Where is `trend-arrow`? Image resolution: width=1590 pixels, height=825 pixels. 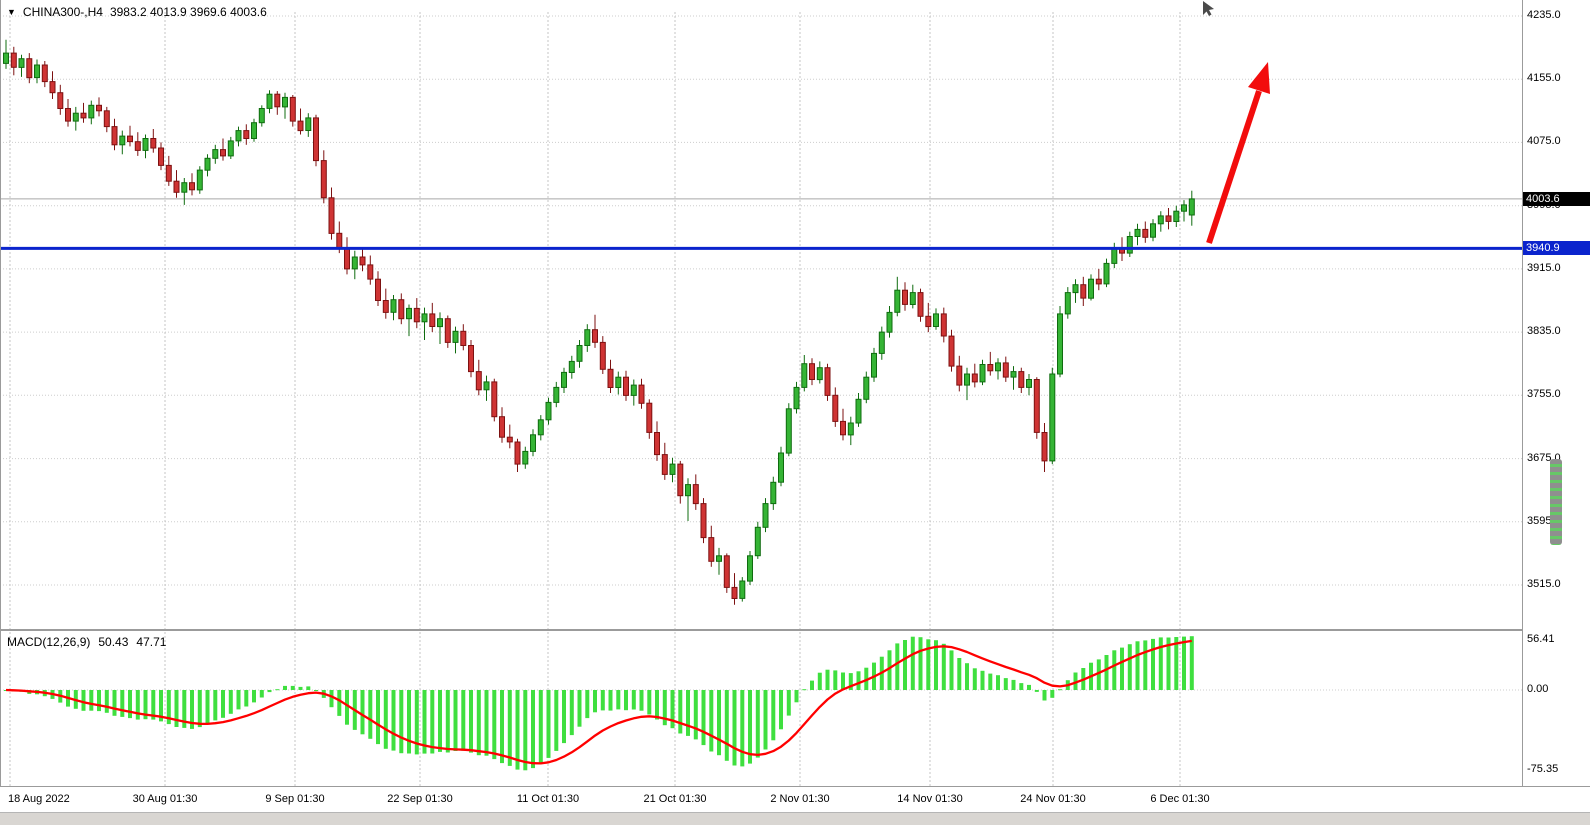 trend-arrow is located at coordinates (1238, 153).